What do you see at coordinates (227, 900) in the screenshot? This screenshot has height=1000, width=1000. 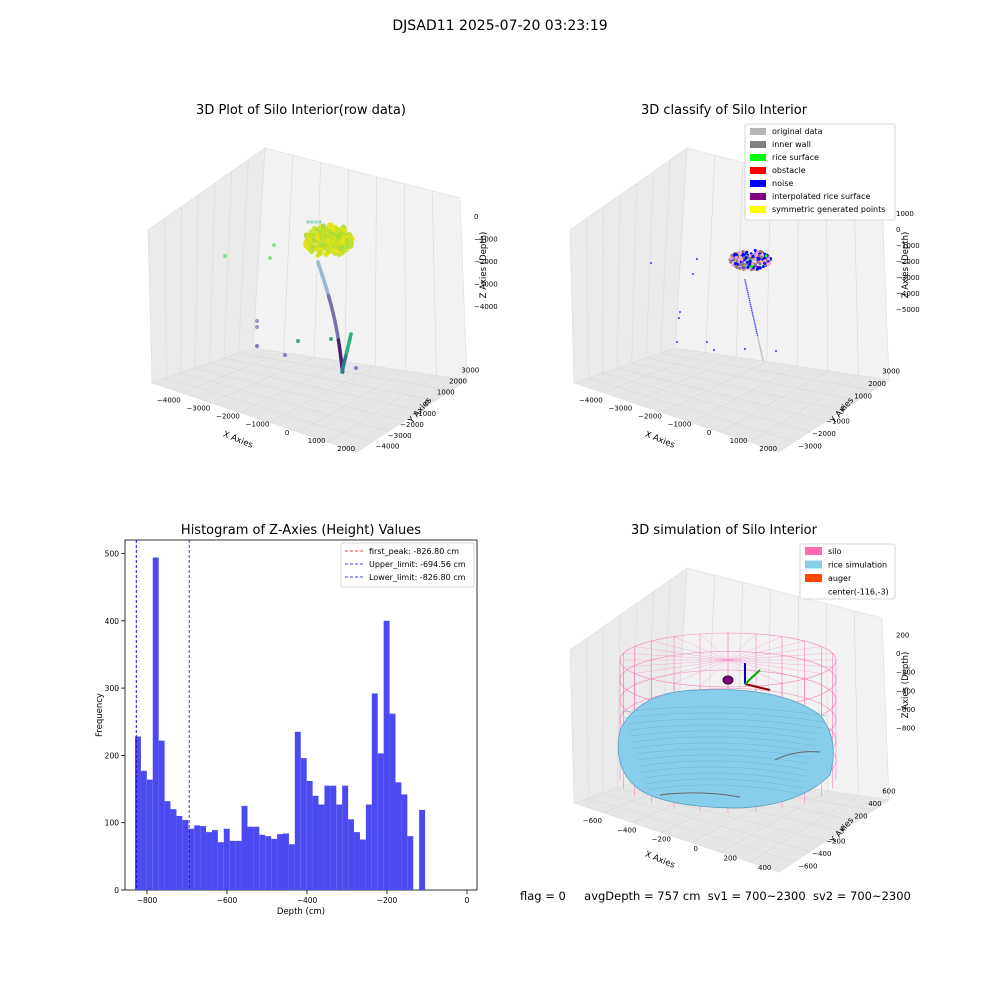 I see `histogram-xtick-label: −600` at bounding box center [227, 900].